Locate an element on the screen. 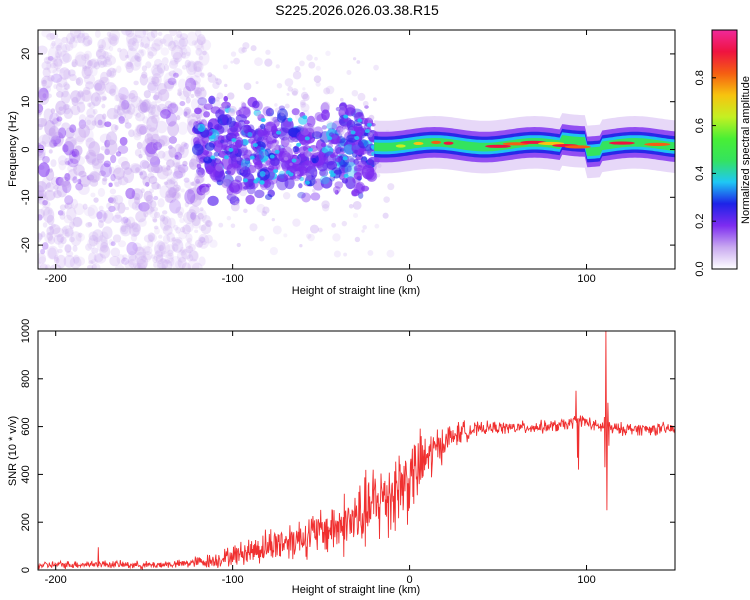 The width and height of the screenshot is (750, 600). spectrogram-xtick-label: 100 is located at coordinates (586, 279).